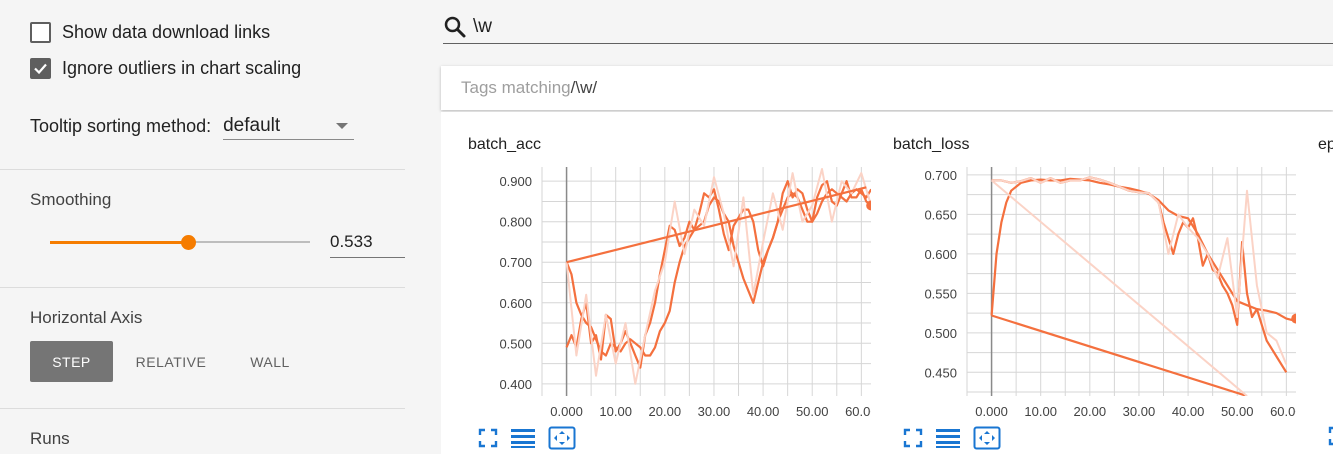 Image resolution: width=1333 pixels, height=454 pixels. What do you see at coordinates (515, 181) in the screenshot?
I see `y-tick-label: 0.900` at bounding box center [515, 181].